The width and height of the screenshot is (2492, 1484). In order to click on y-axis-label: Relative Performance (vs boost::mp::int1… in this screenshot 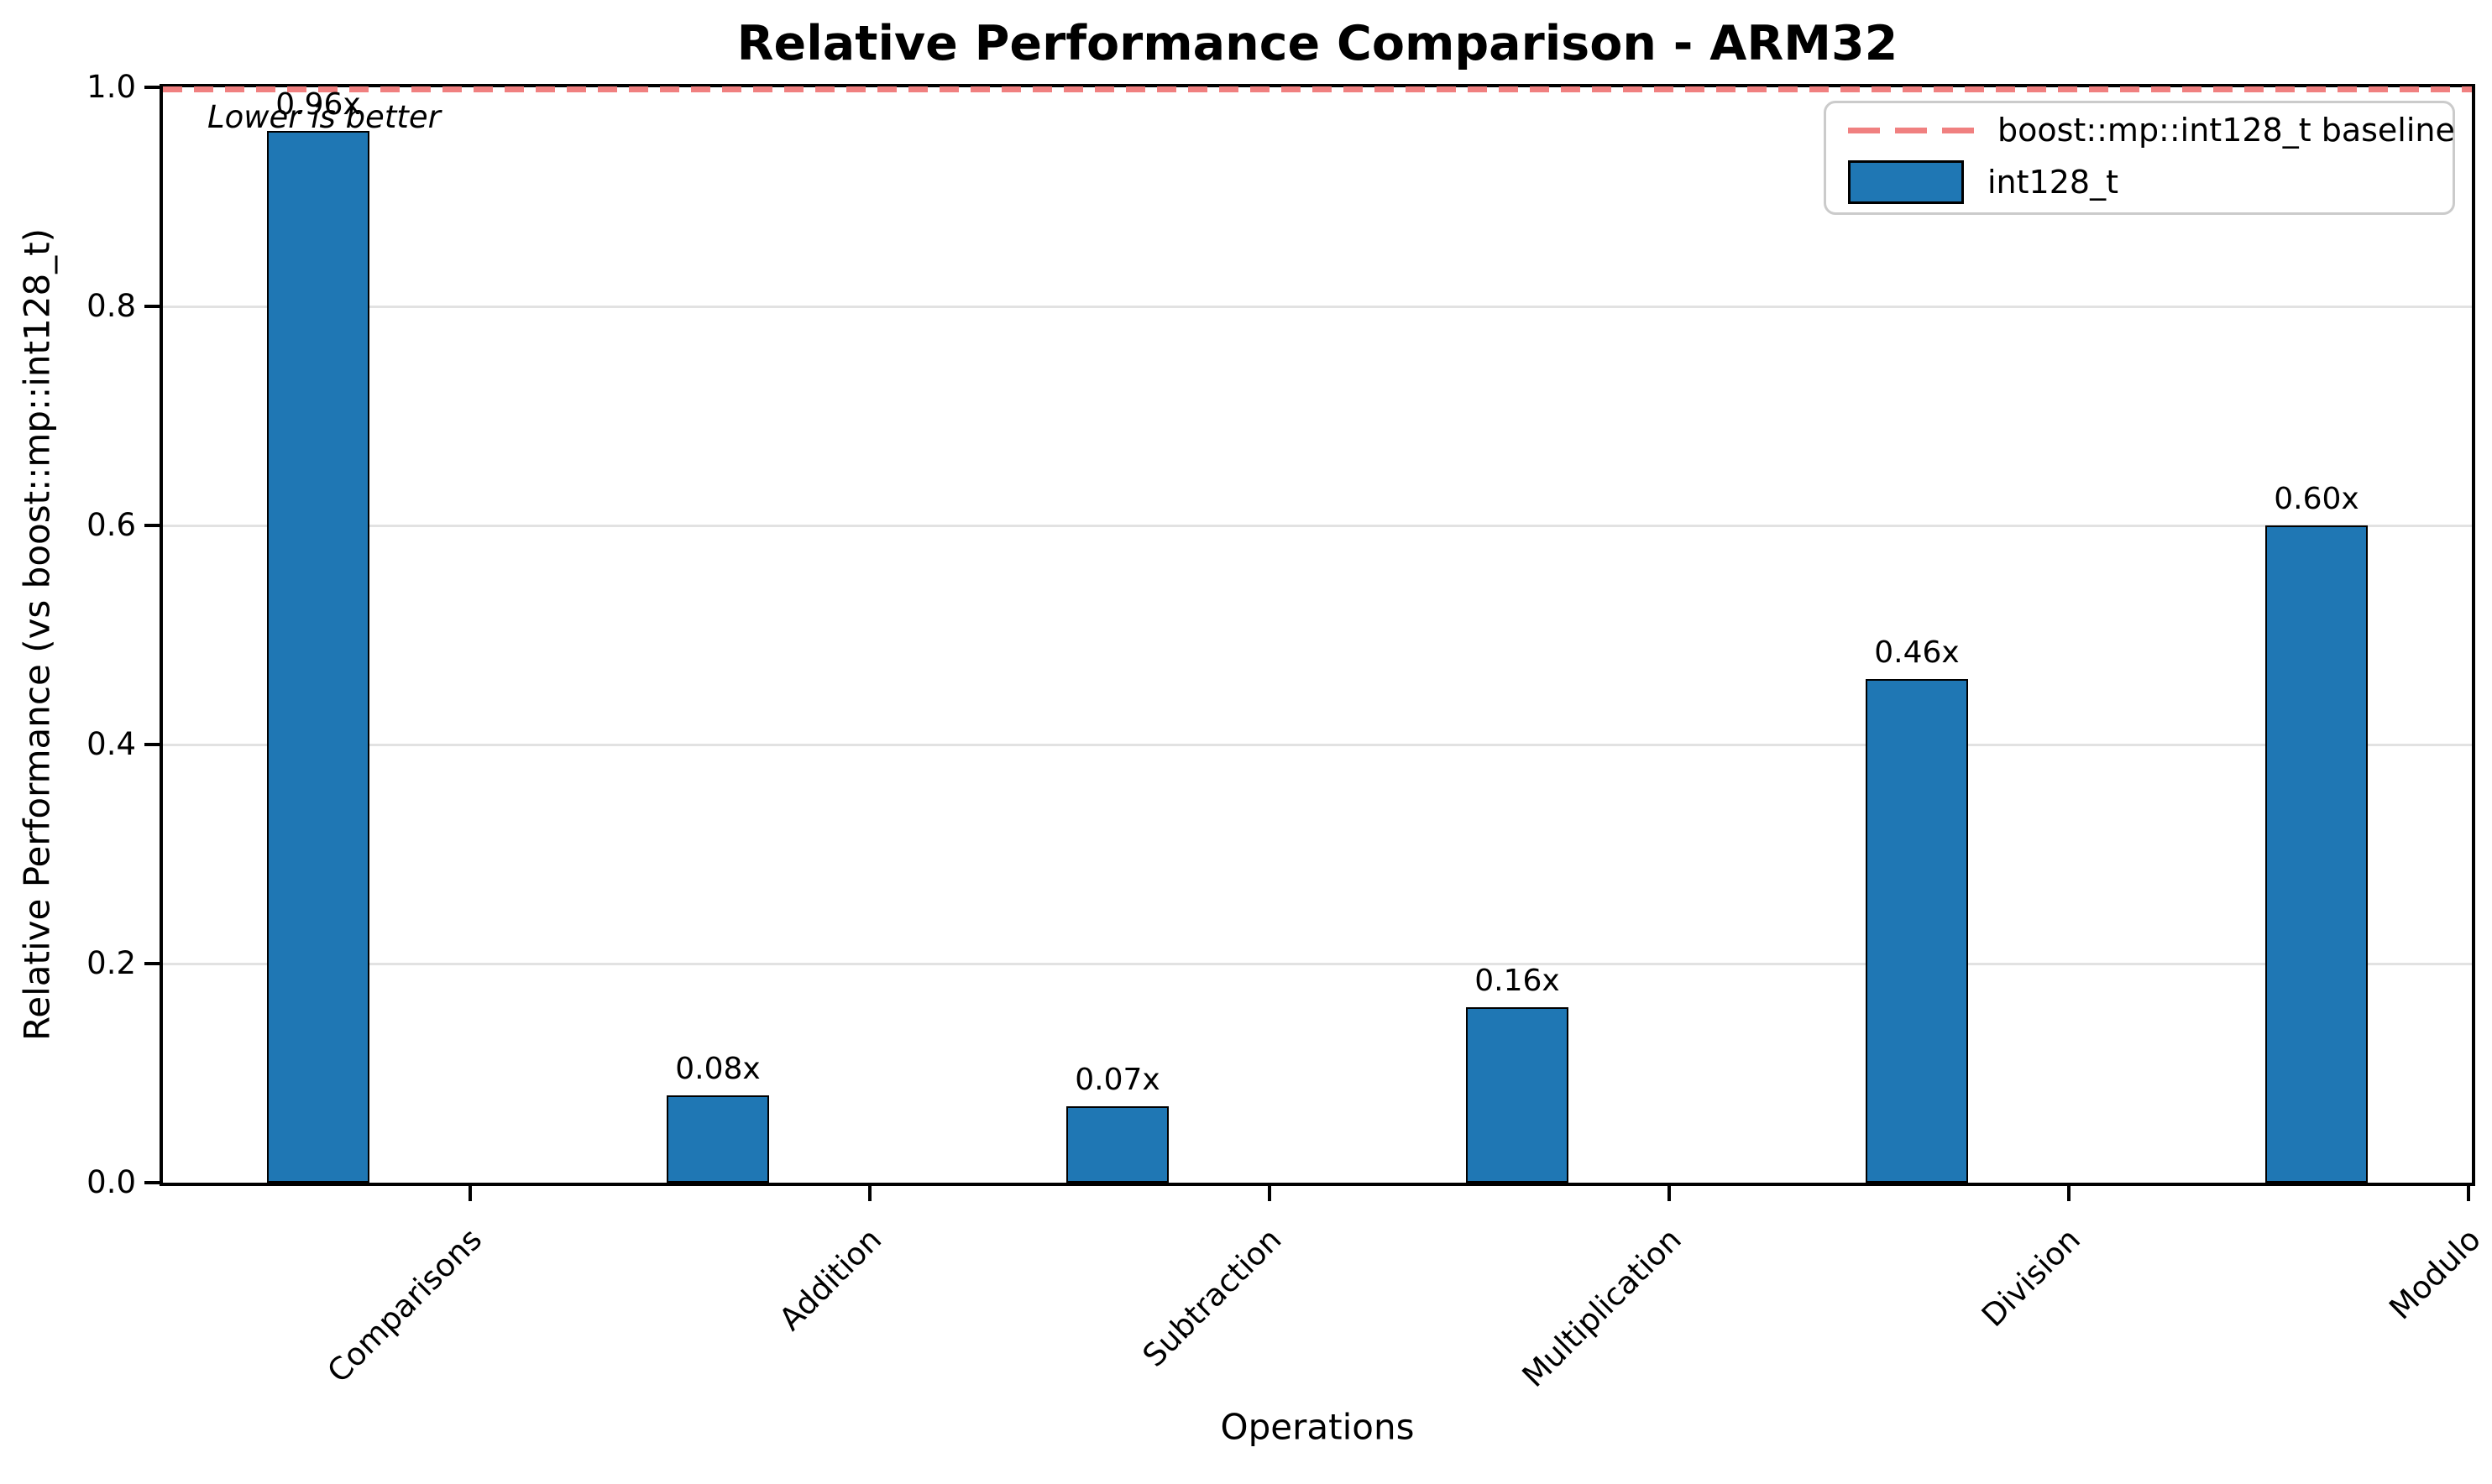, I will do `click(37, 634)`.